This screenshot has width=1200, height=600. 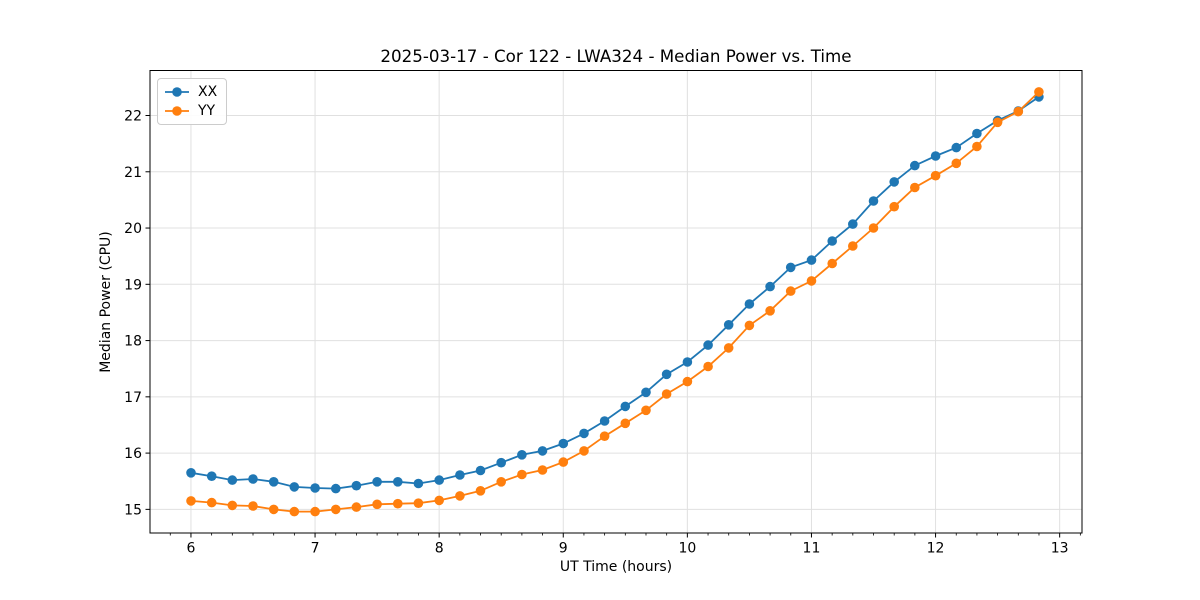 I want to click on y-tick-label: 19, so click(x=133, y=285).